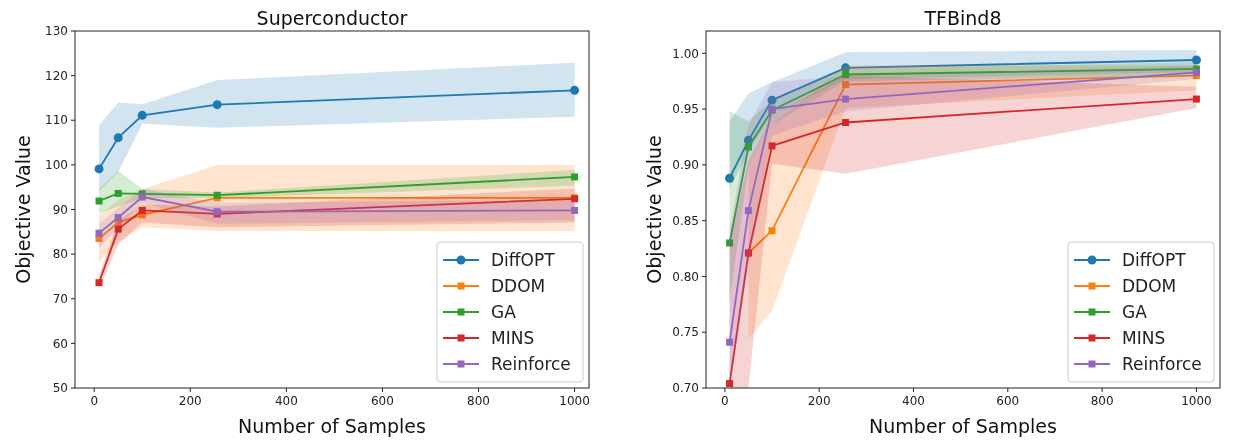  I want to click on y-tick-label: 100, so click(56, 165).